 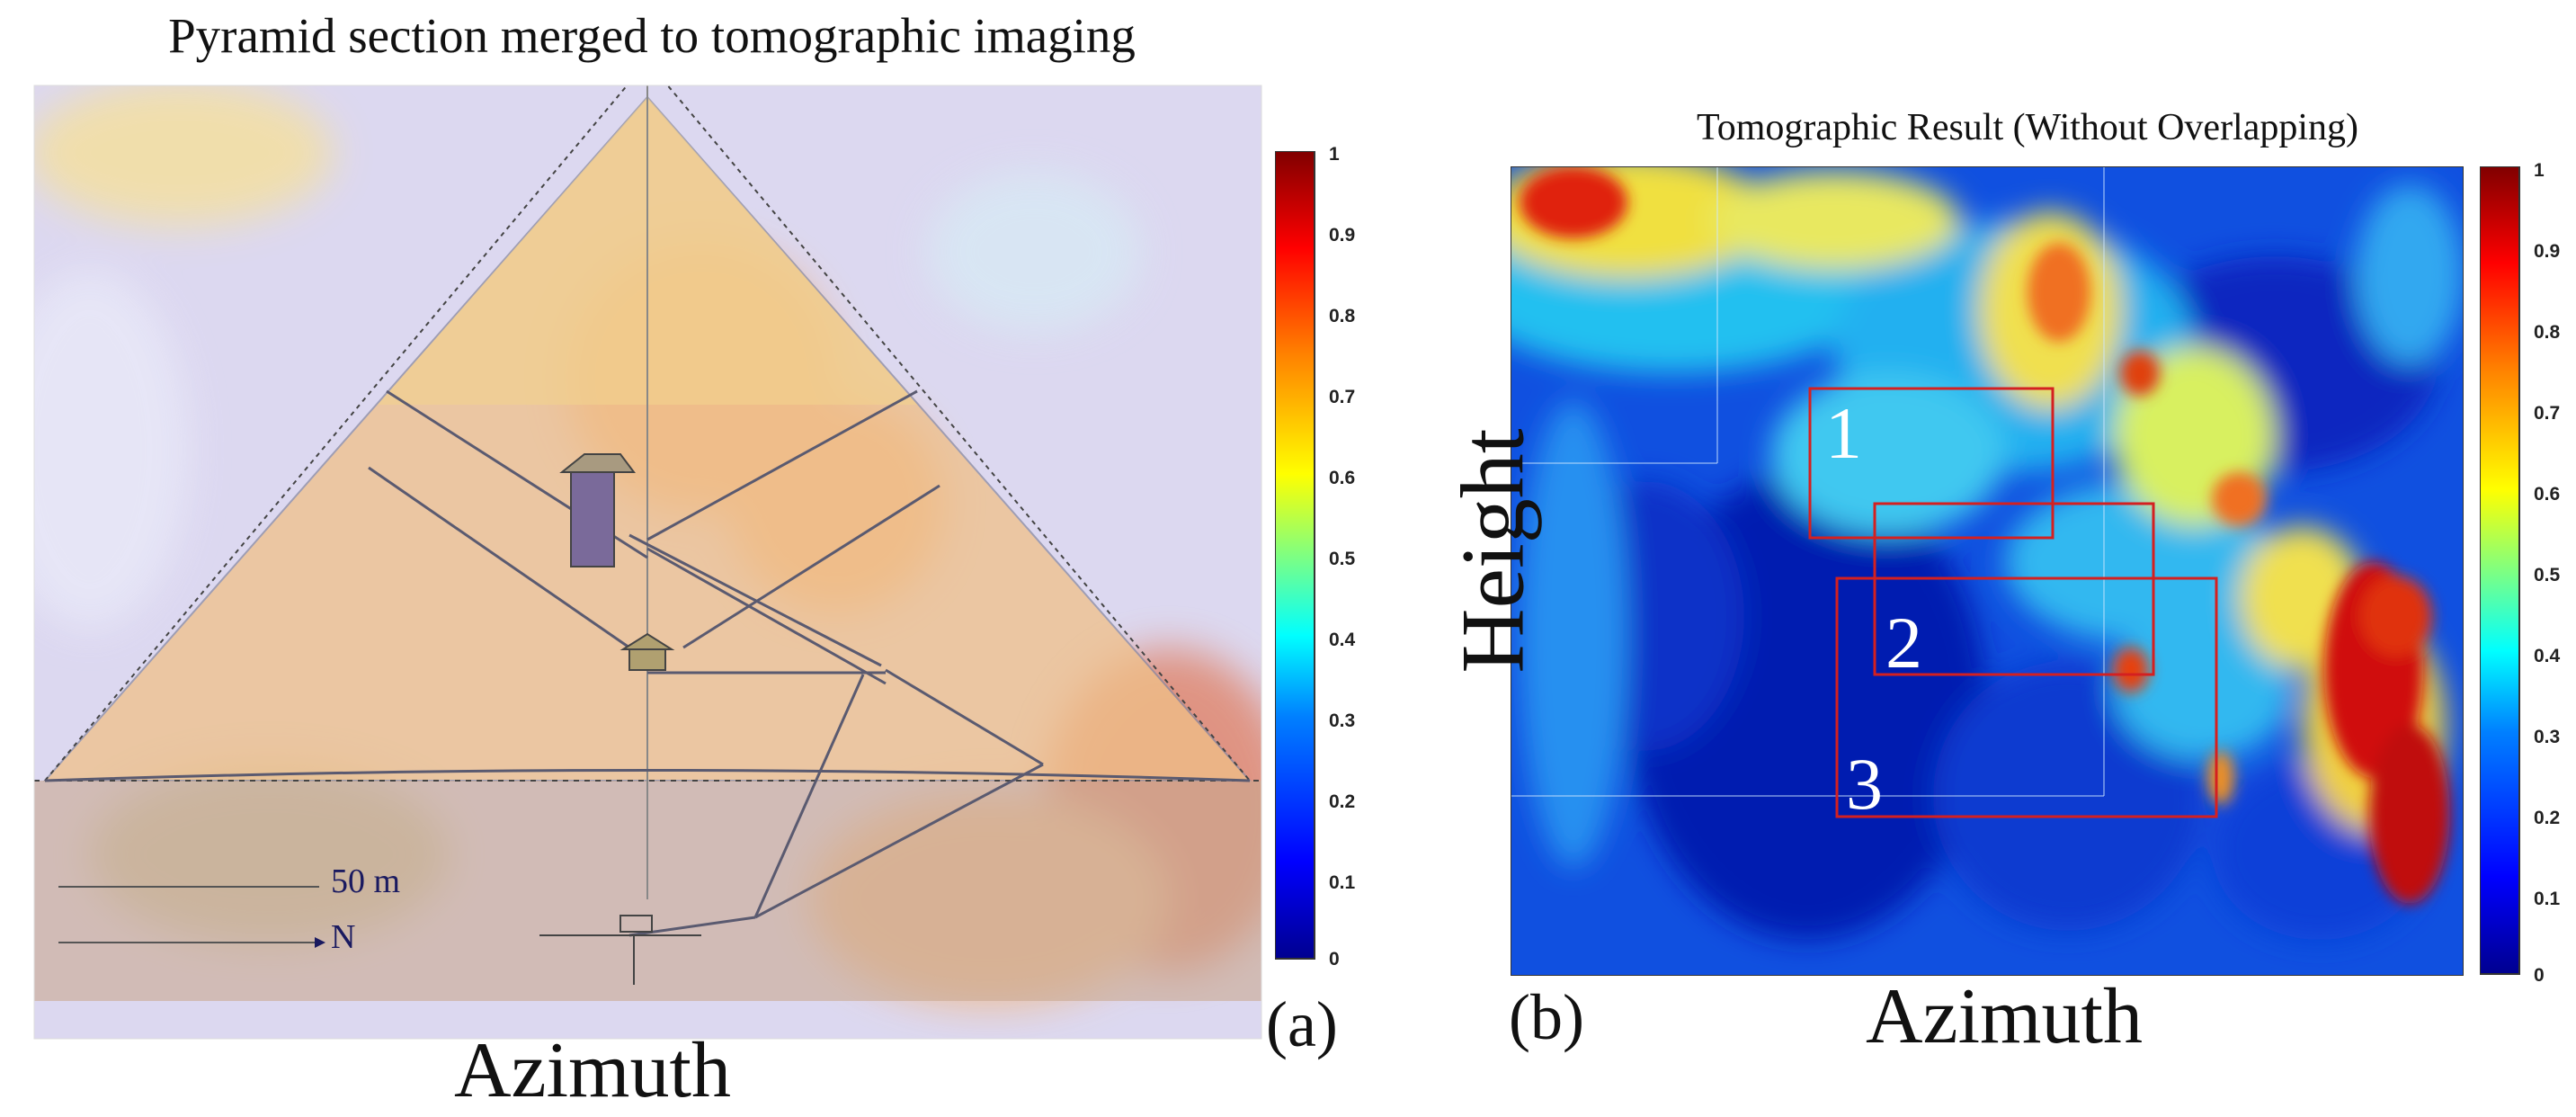 What do you see at coordinates (1904, 643) in the screenshot?
I see `region-label-2: 2` at bounding box center [1904, 643].